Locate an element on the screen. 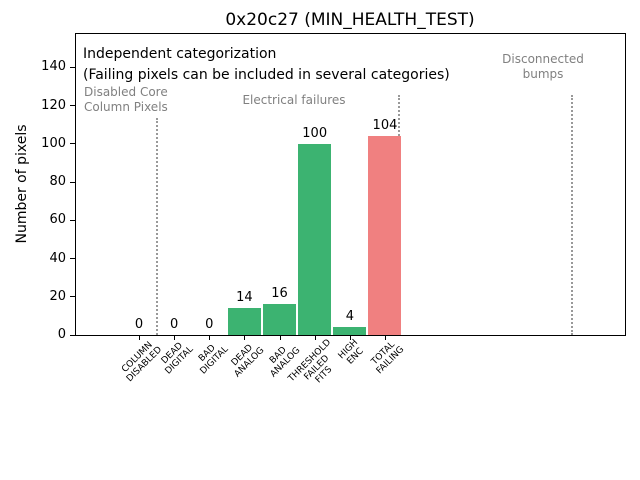 The height and width of the screenshot is (480, 640). bar-value-label-column-disabled: 0 is located at coordinates (139, 324).